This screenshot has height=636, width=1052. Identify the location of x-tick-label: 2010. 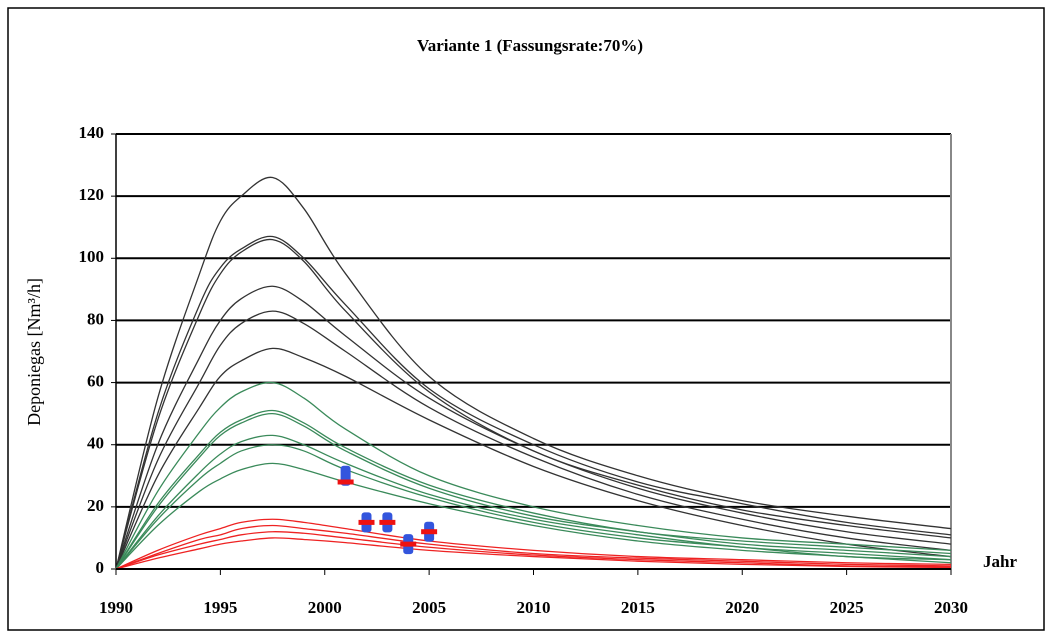
(534, 607).